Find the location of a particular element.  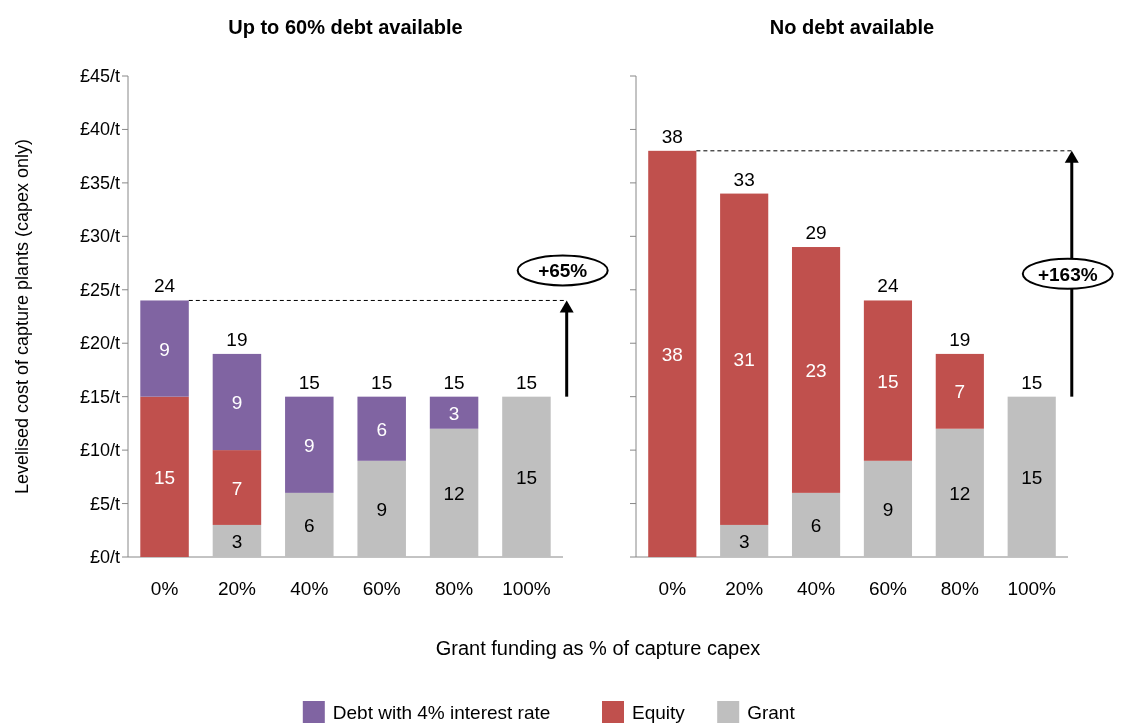

annotation: +163% is located at coordinates (1067, 274).